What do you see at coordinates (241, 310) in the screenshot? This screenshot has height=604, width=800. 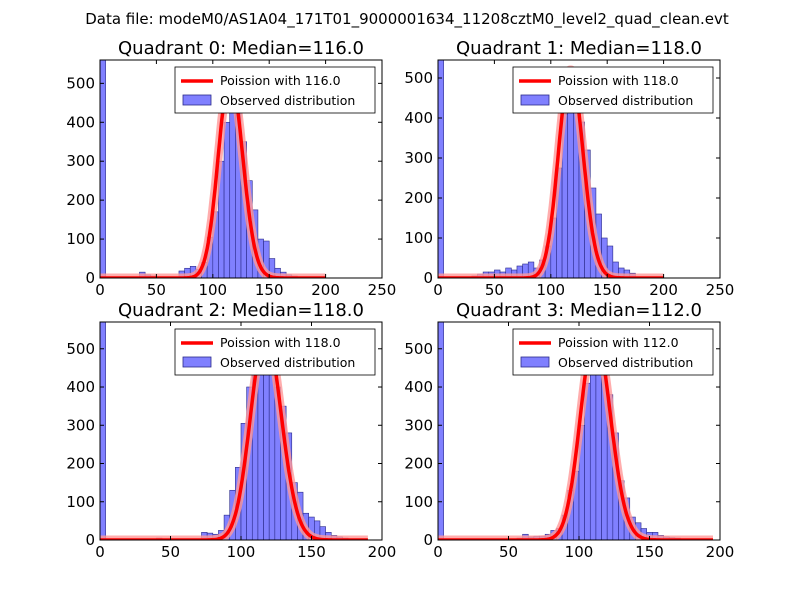 I see `plot-title: Quadrant 2: Median=118.0` at bounding box center [241, 310].